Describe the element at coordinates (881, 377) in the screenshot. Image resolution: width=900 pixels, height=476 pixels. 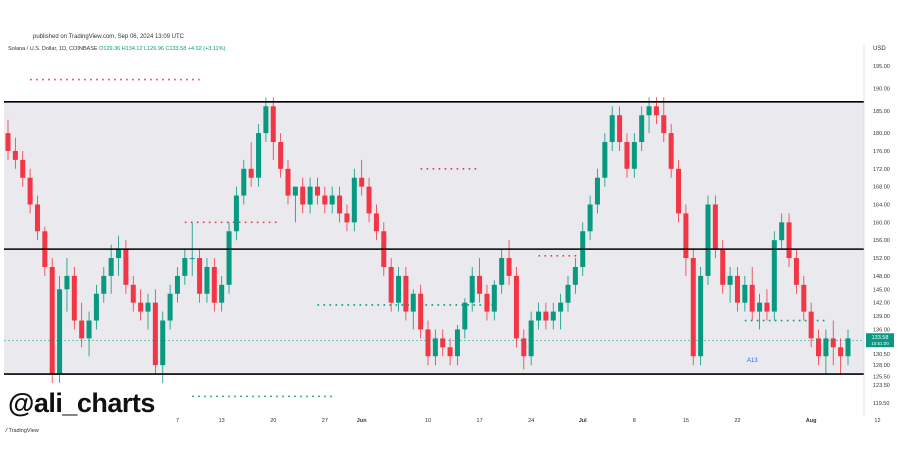
I see `y-tick-2: 125.50` at that location.